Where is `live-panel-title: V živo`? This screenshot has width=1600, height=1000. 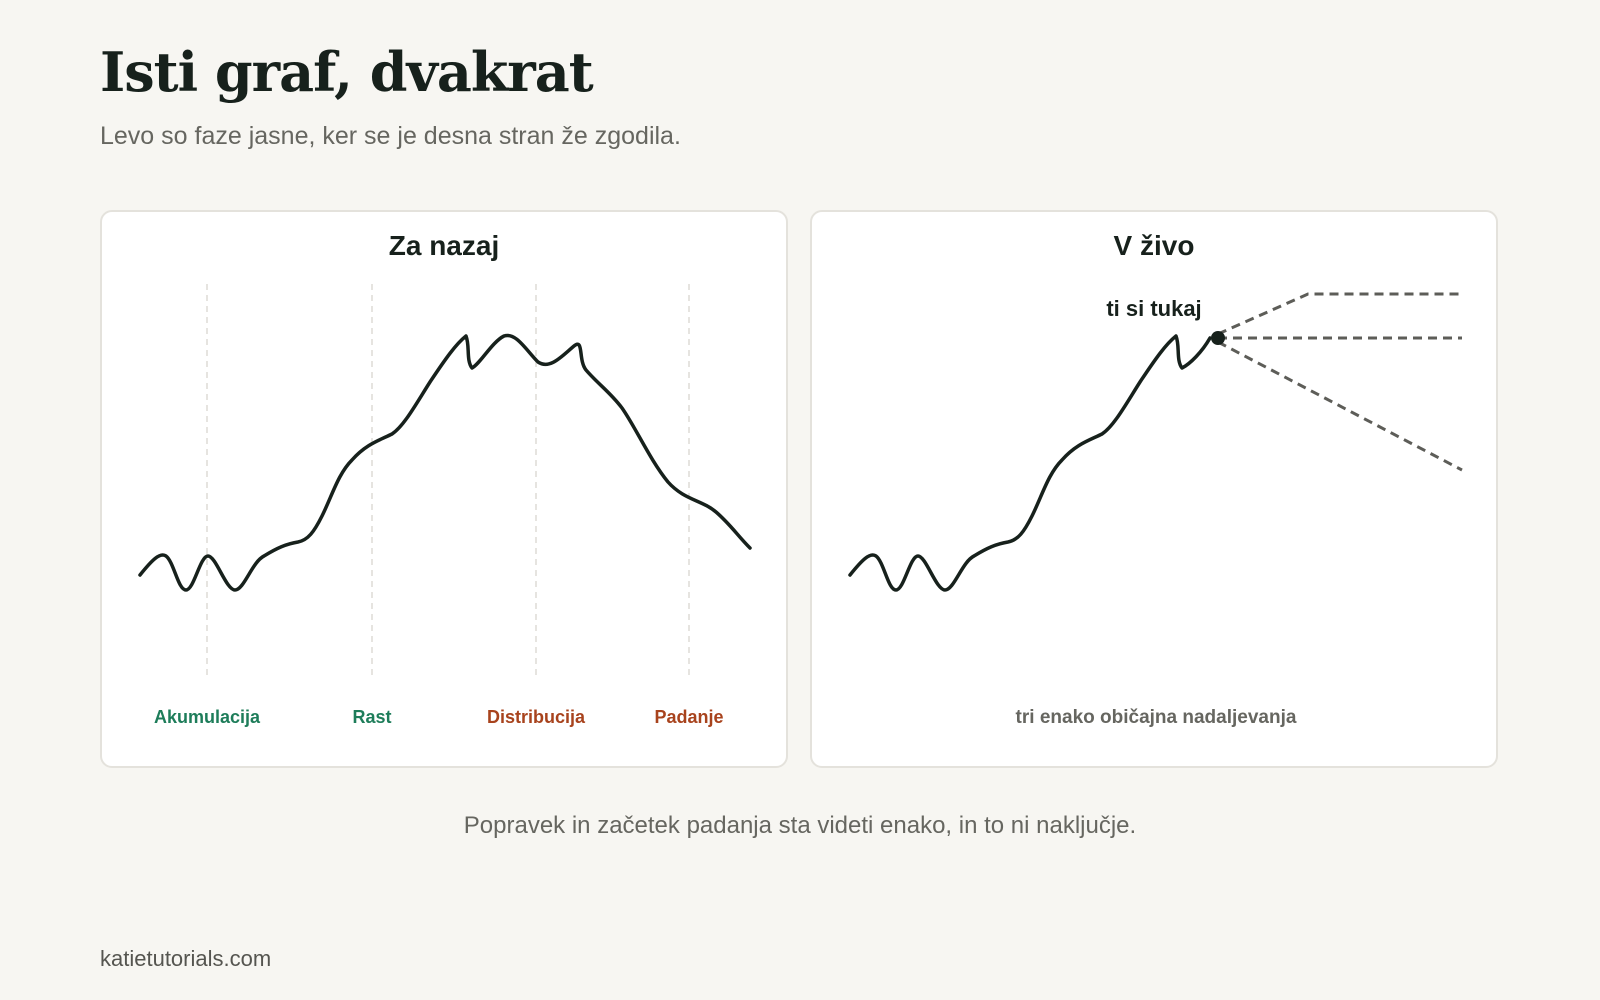
live-panel-title: V živo is located at coordinates (1154, 245).